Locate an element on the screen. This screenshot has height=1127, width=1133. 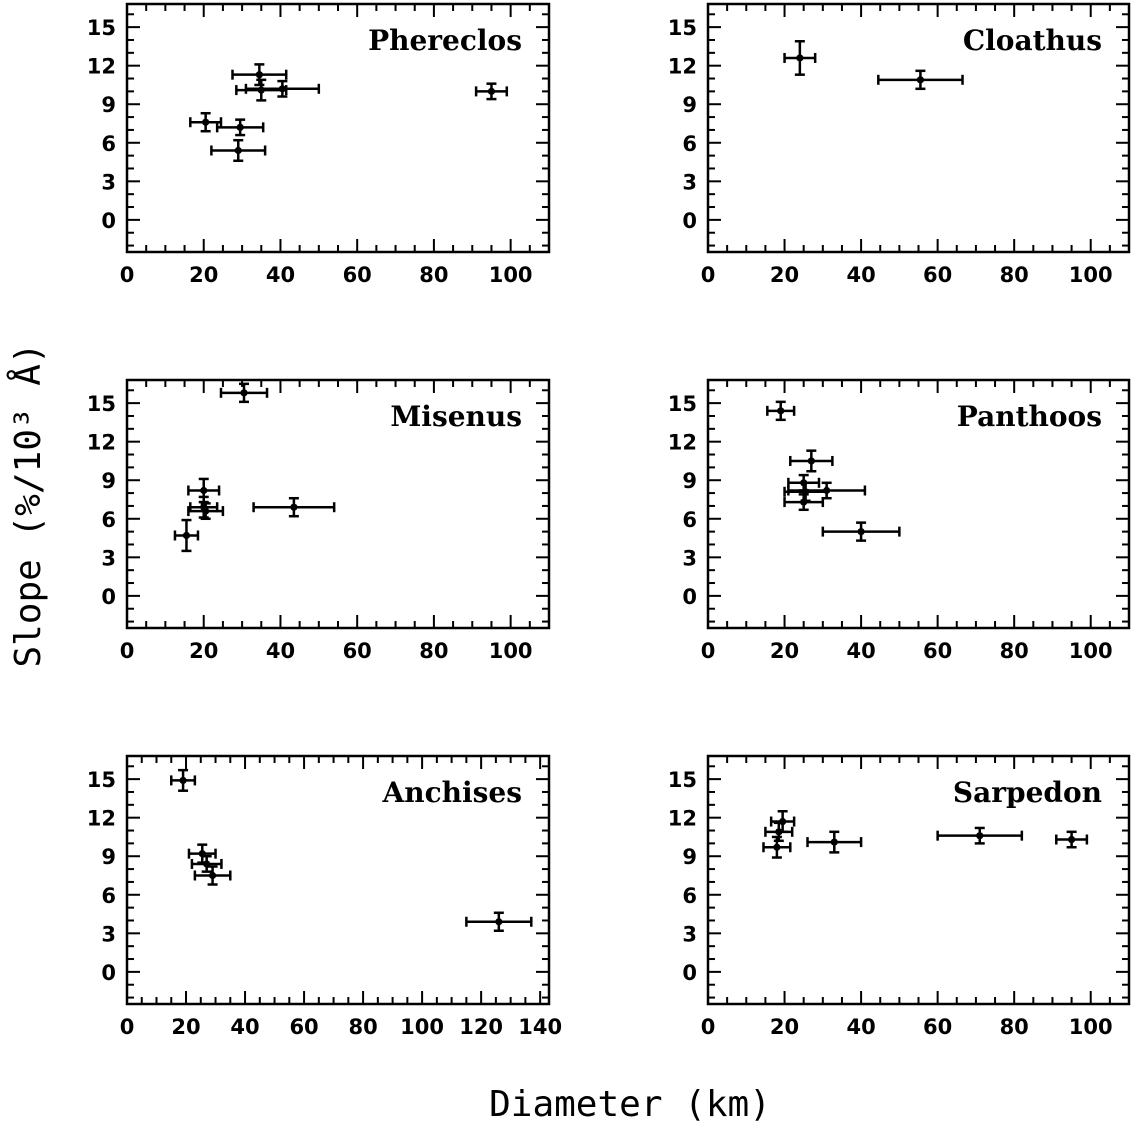
panel-phereclos: 0 20 40 60 80 100 0 3 6 9 12 15 Phereclos is located at coordinates (319, 144).